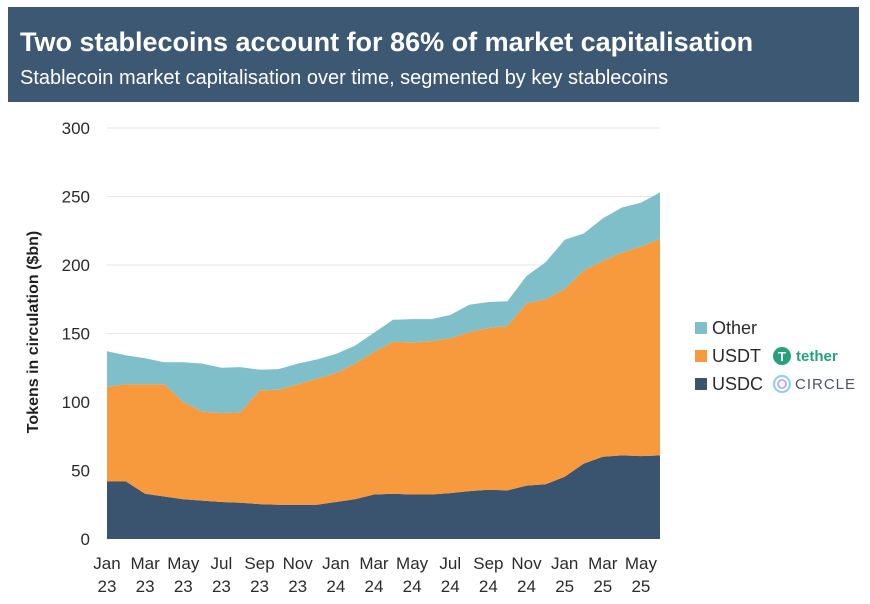 The width and height of the screenshot is (870, 604). What do you see at coordinates (76, 197) in the screenshot?
I see `y-tick-label: 250` at bounding box center [76, 197].